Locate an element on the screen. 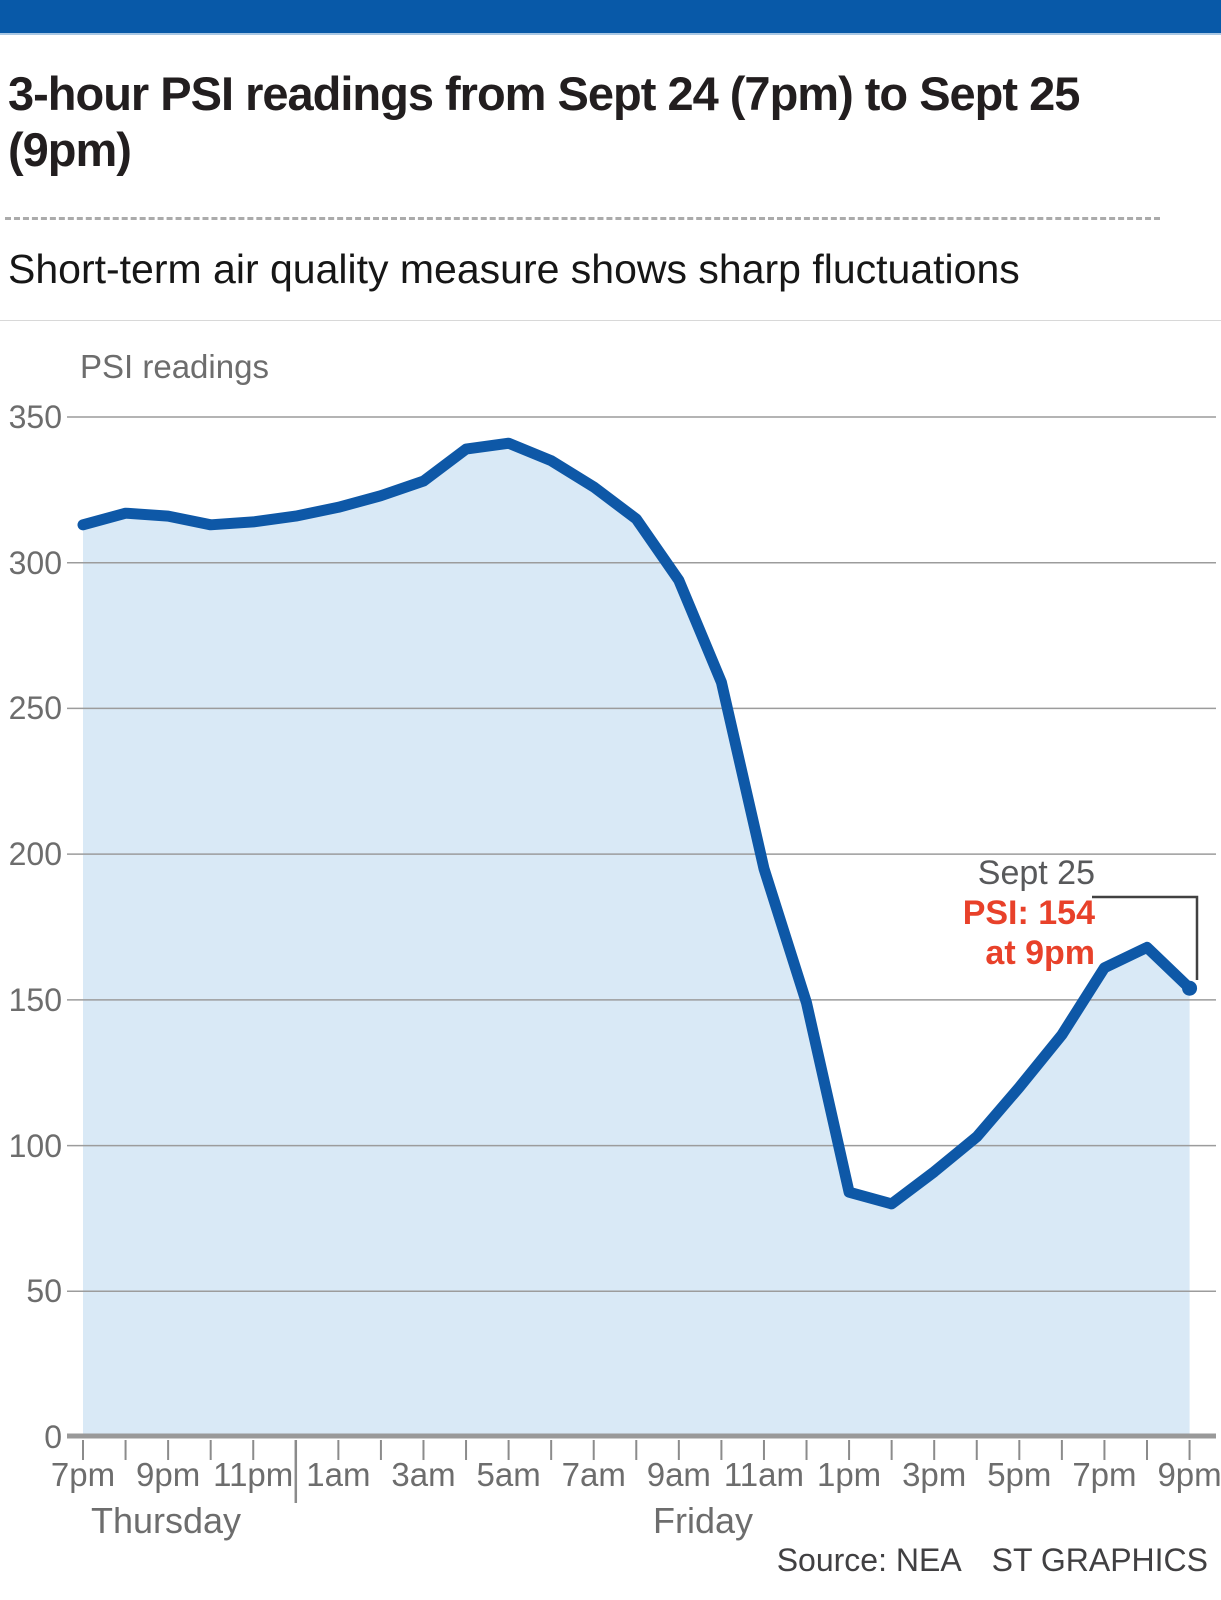  masthead-bar is located at coordinates (610, 17).